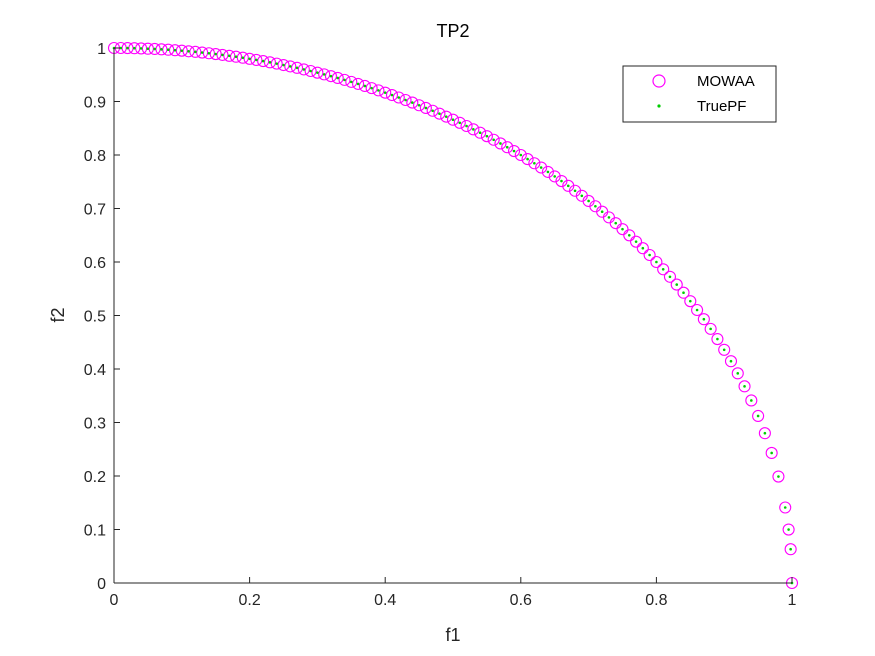 This screenshot has width=875, height=656. Describe the element at coordinates (95, 210) in the screenshot. I see `y-tick-label: 0.7` at that location.